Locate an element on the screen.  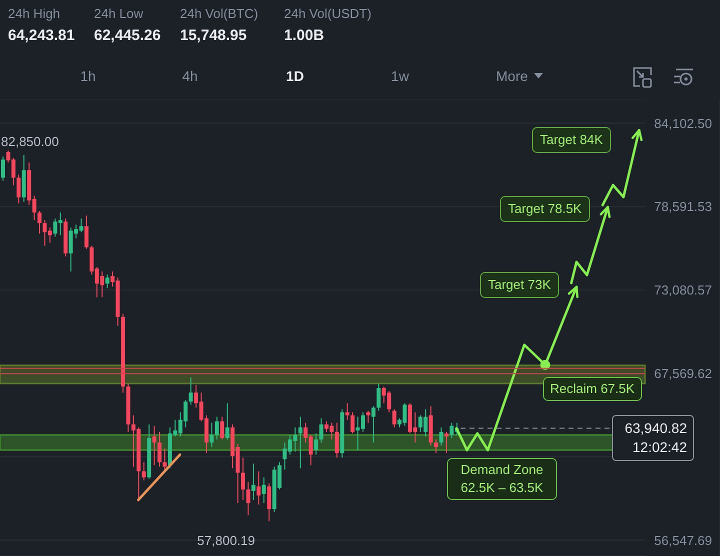
band-label: Reclaim 67.5K is located at coordinates (592, 388).